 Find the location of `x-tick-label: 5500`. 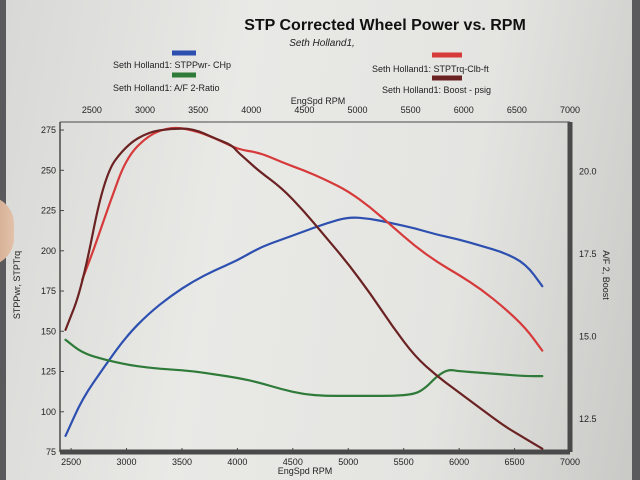

x-tick-label: 5500 is located at coordinates (404, 462).